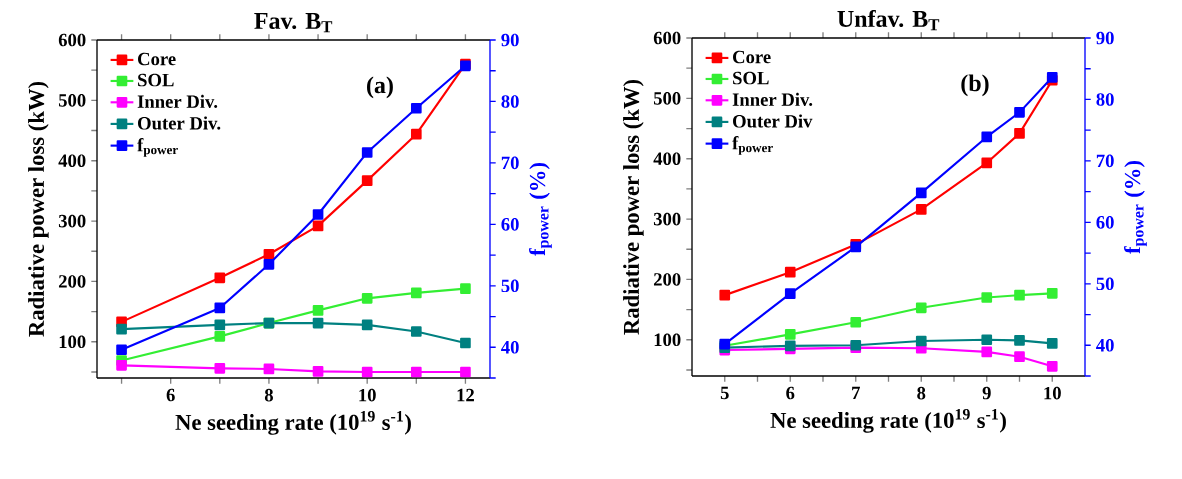 The width and height of the screenshot is (1182, 479). What do you see at coordinates (724, 393) in the screenshot?
I see `x-tick-label: 5` at bounding box center [724, 393].